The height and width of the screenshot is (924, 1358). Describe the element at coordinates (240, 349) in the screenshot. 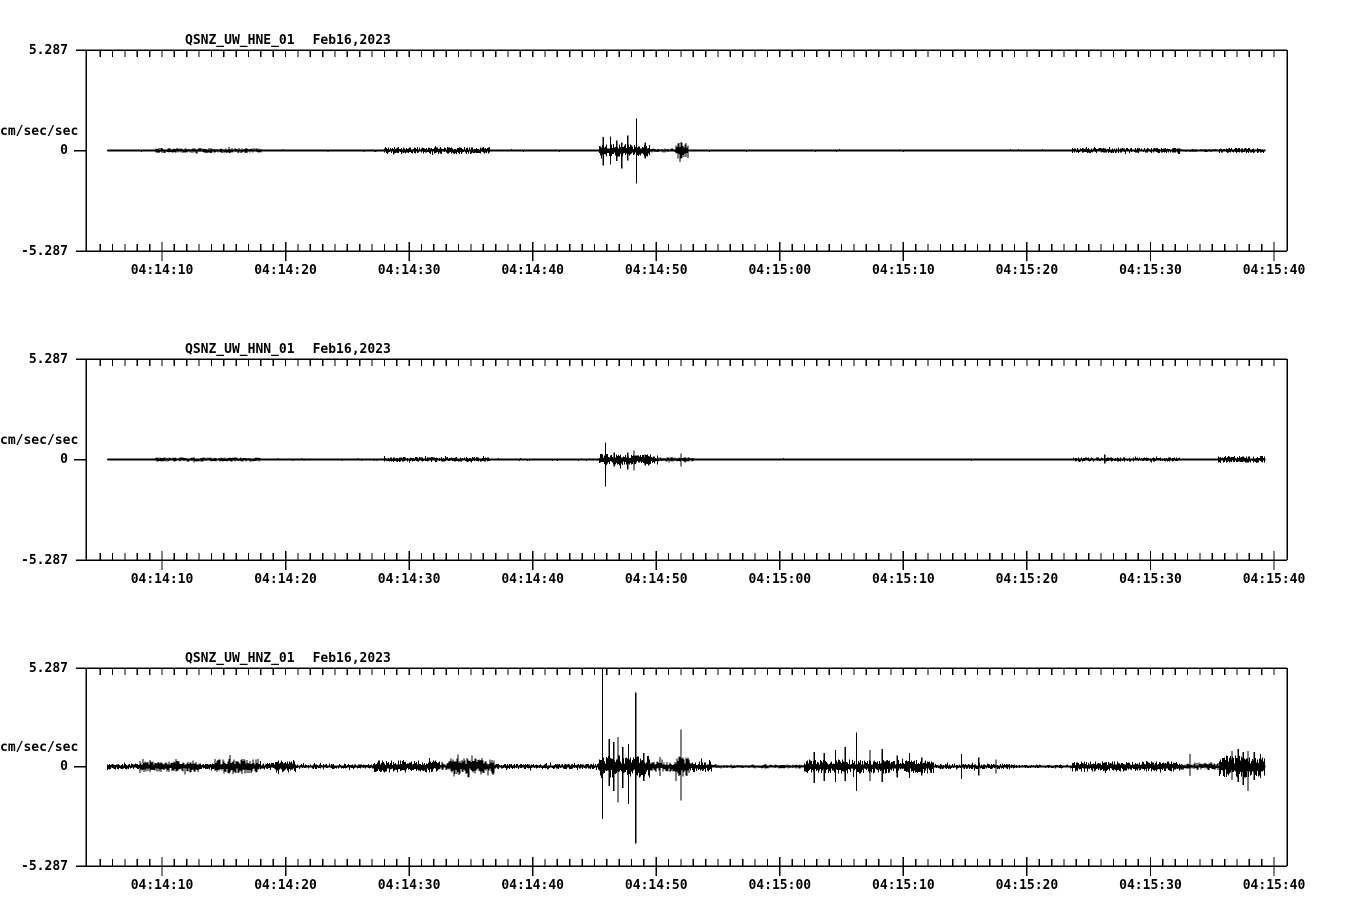

I see `station-channel-label: QSNZ_UW_HNN_01` at that location.